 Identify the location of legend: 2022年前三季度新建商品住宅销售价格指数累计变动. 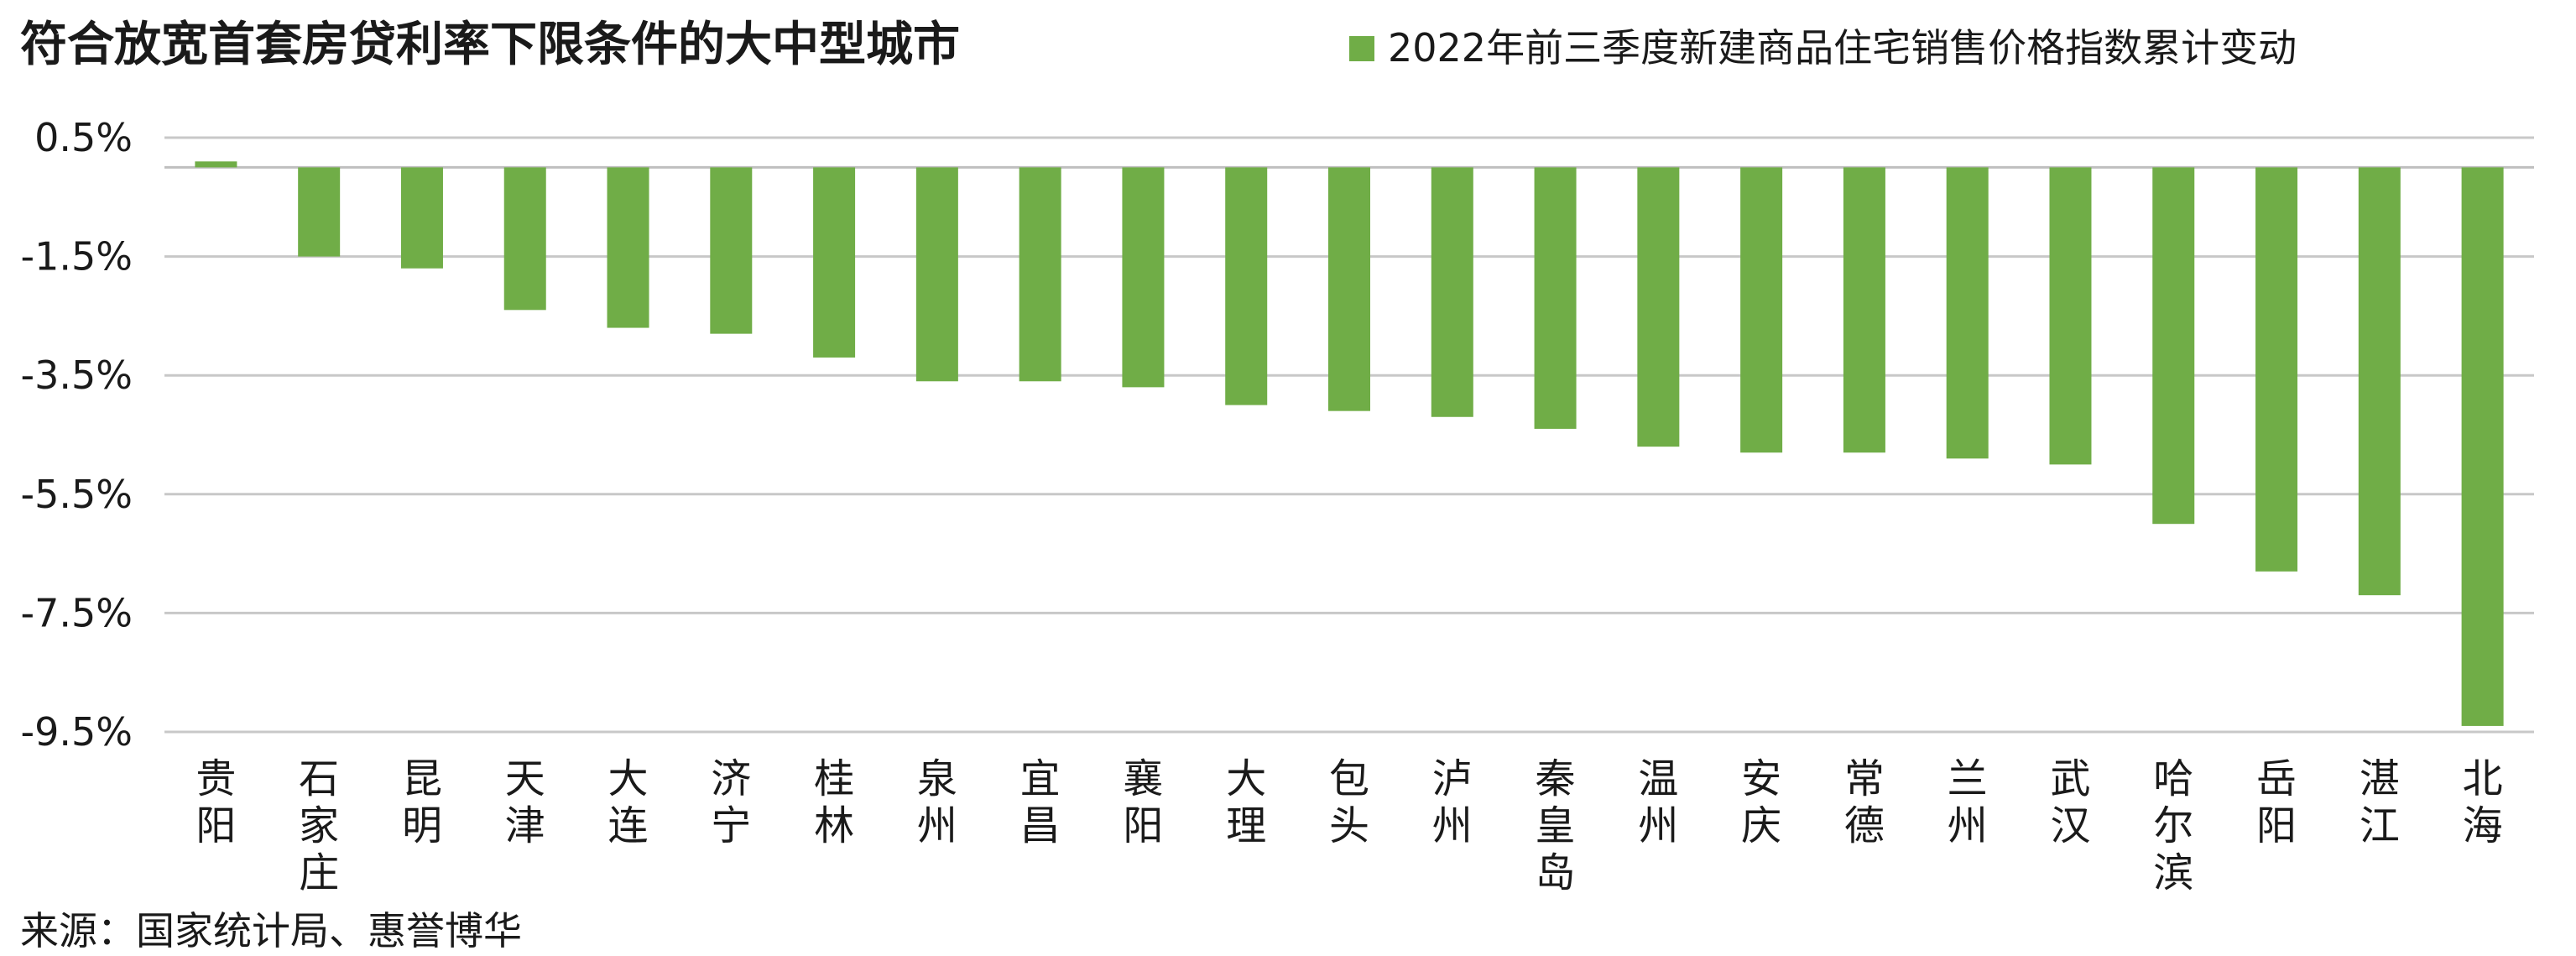
(1823, 48).